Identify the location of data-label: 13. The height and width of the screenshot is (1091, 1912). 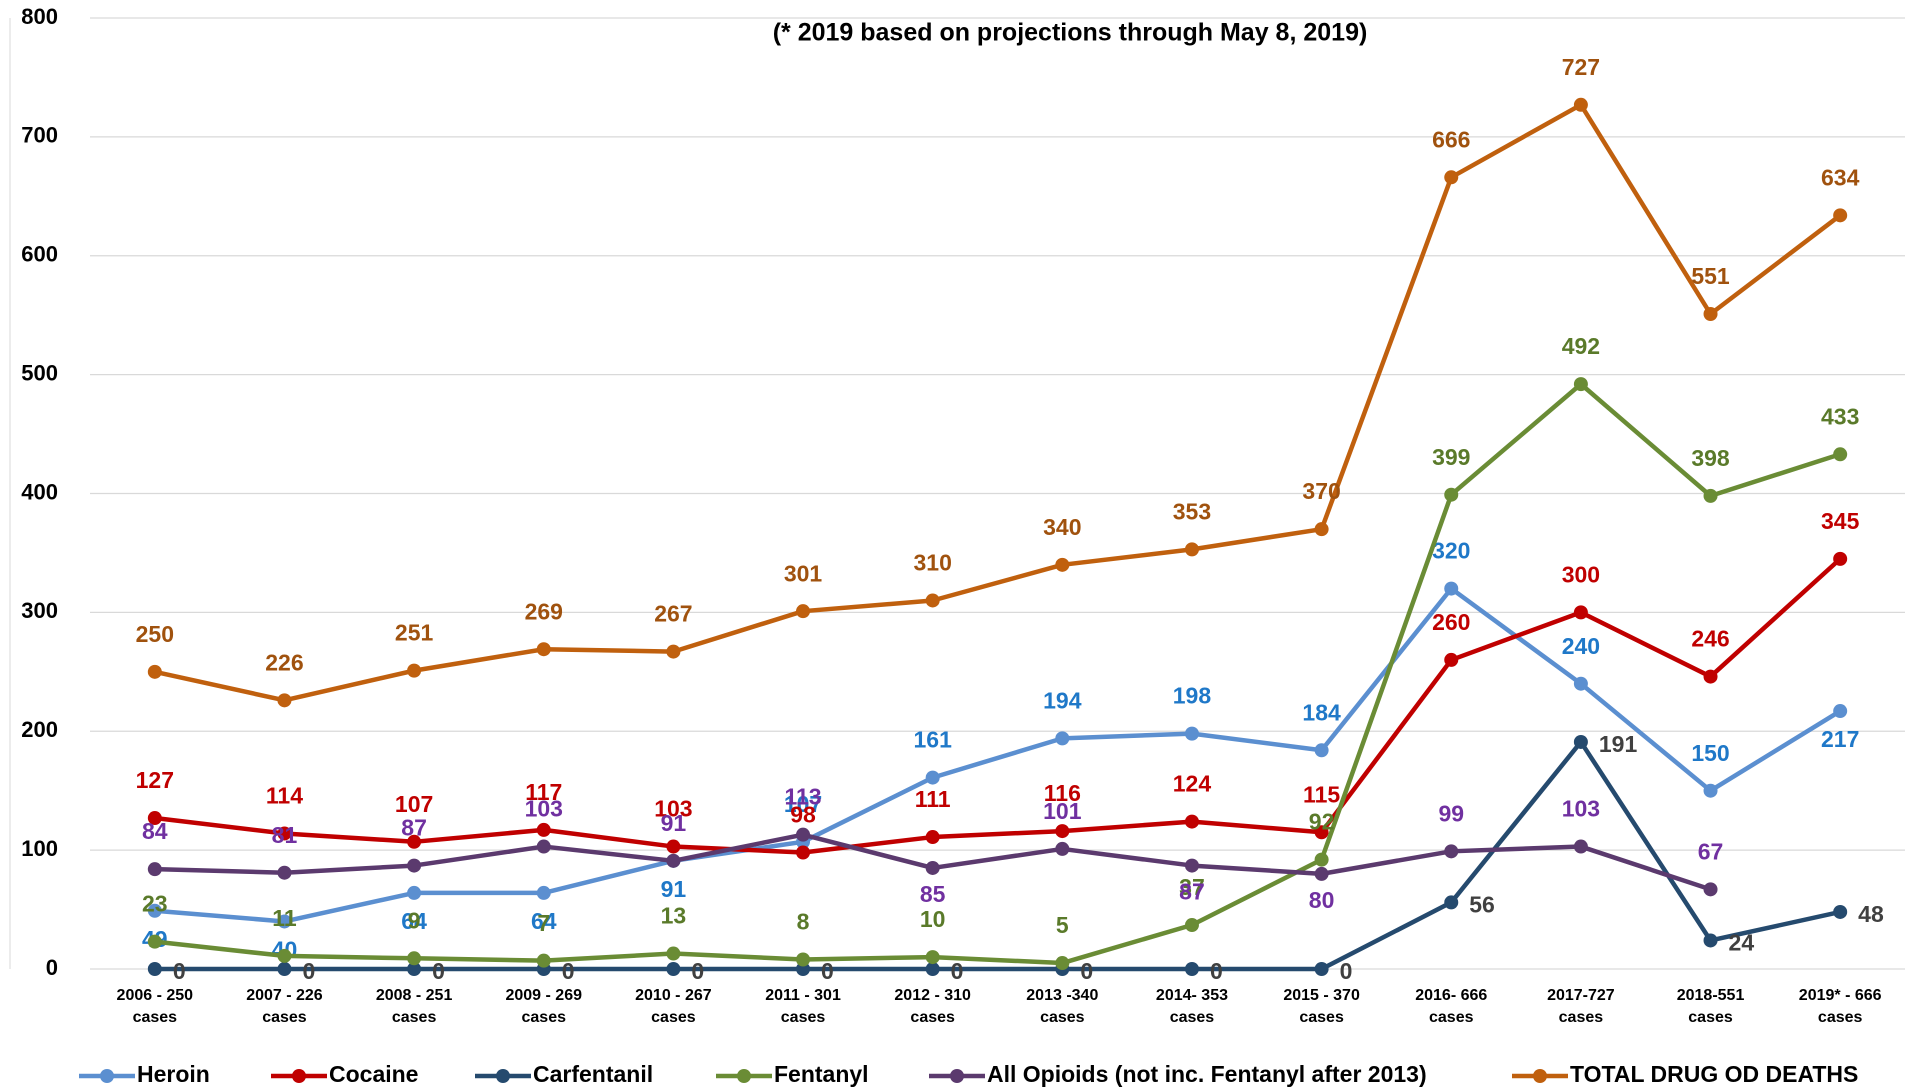
(674, 916).